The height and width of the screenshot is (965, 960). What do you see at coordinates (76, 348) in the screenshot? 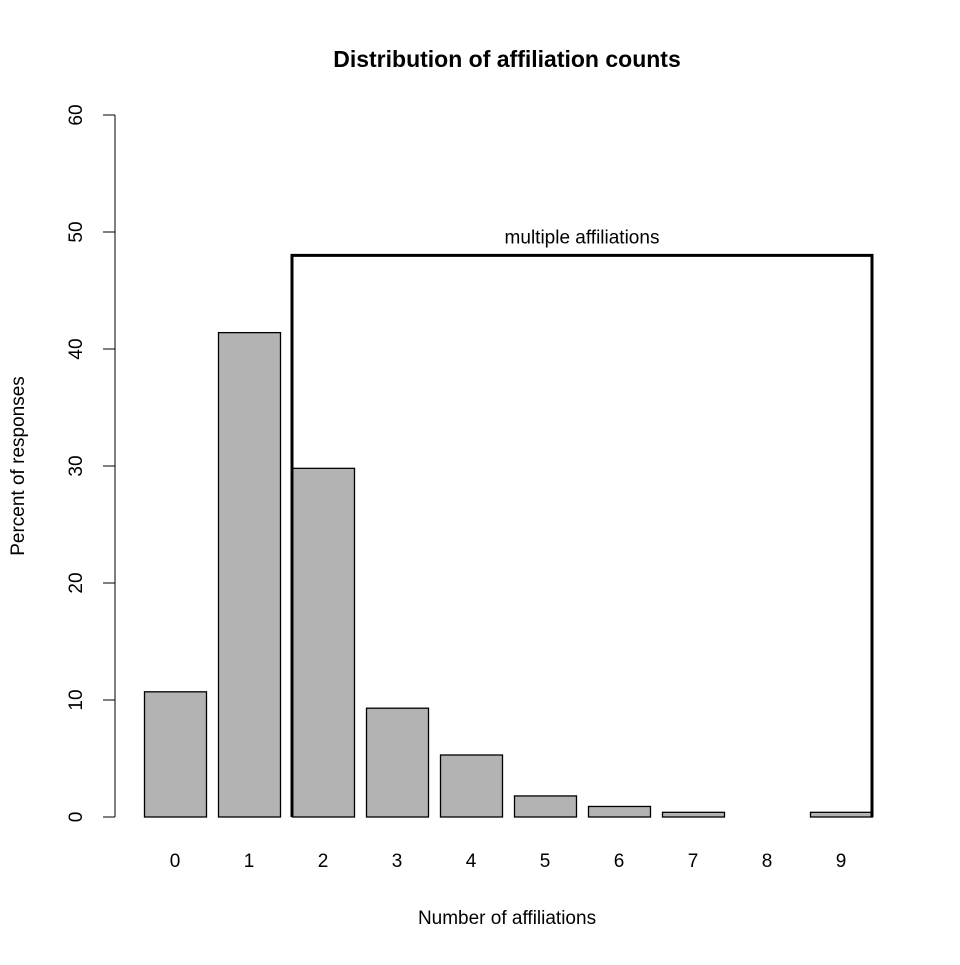
I see `y-tick-label: 40` at bounding box center [76, 348].